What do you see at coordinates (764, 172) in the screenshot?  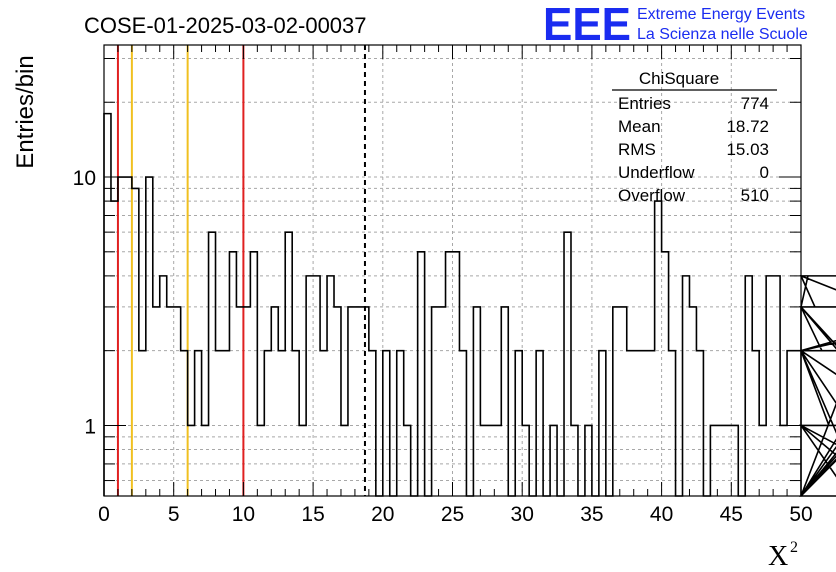 I see `stats-value: 0` at bounding box center [764, 172].